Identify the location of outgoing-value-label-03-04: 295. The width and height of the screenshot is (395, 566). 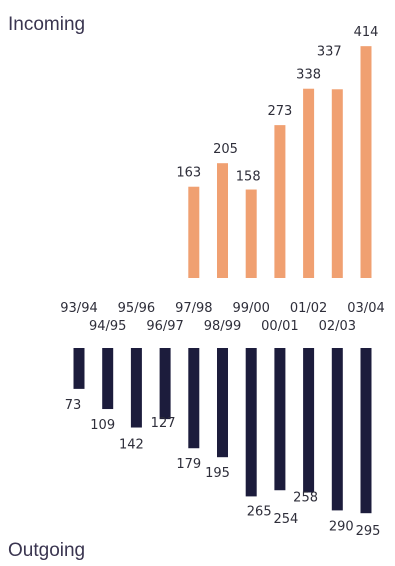
(368, 531).